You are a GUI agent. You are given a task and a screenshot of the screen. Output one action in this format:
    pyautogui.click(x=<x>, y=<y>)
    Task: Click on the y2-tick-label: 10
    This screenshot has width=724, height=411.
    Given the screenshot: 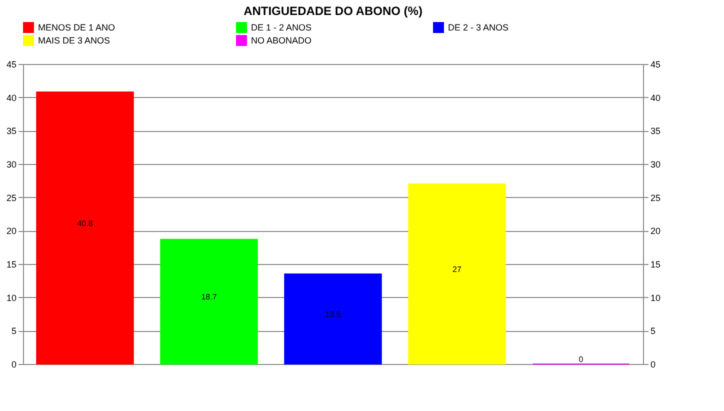 What is the action you would take?
    pyautogui.click(x=655, y=297)
    